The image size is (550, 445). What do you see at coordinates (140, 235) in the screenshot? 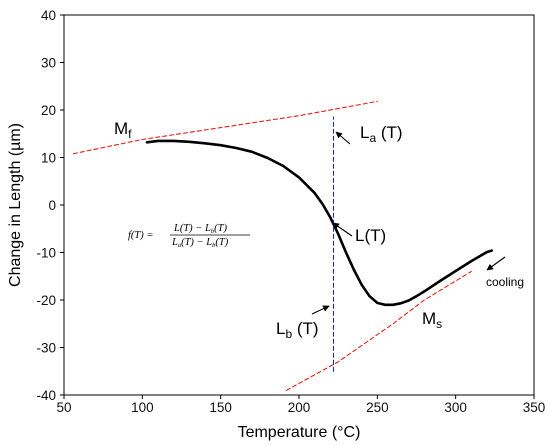
I see `formula-lhs: f(T) =` at bounding box center [140, 235].